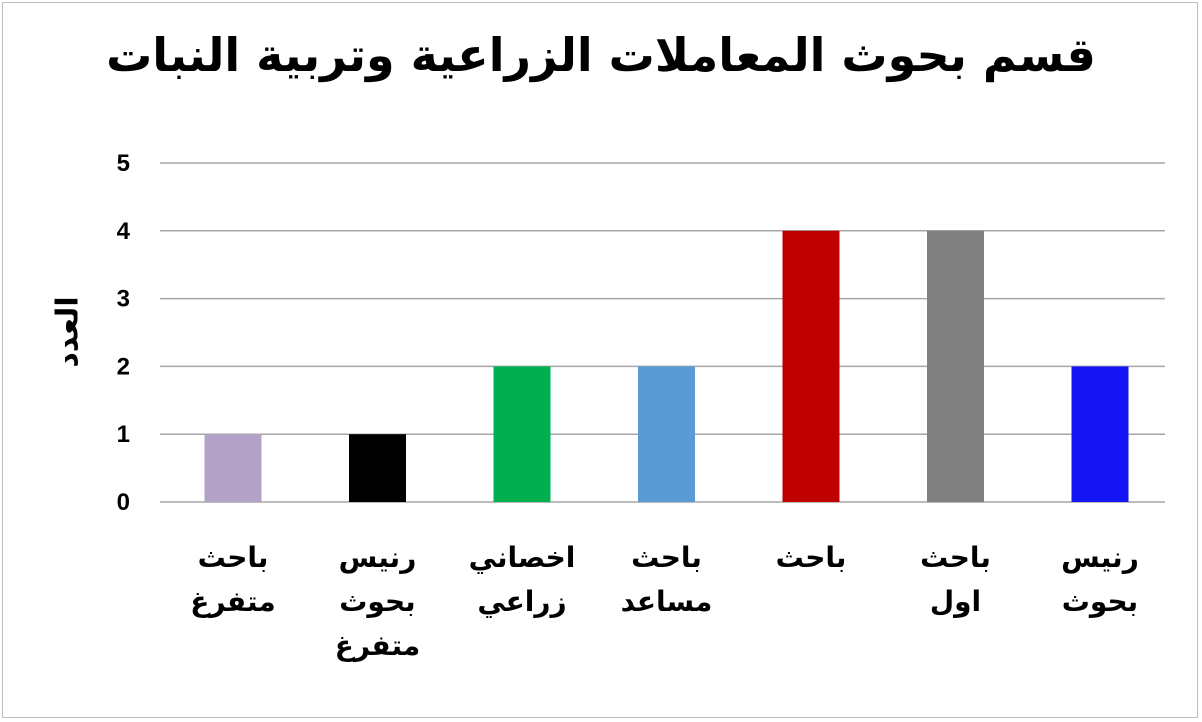 The width and height of the screenshot is (1202, 722). I want to click on x-tick-label: اخصاني زراعي, so click(522, 579).